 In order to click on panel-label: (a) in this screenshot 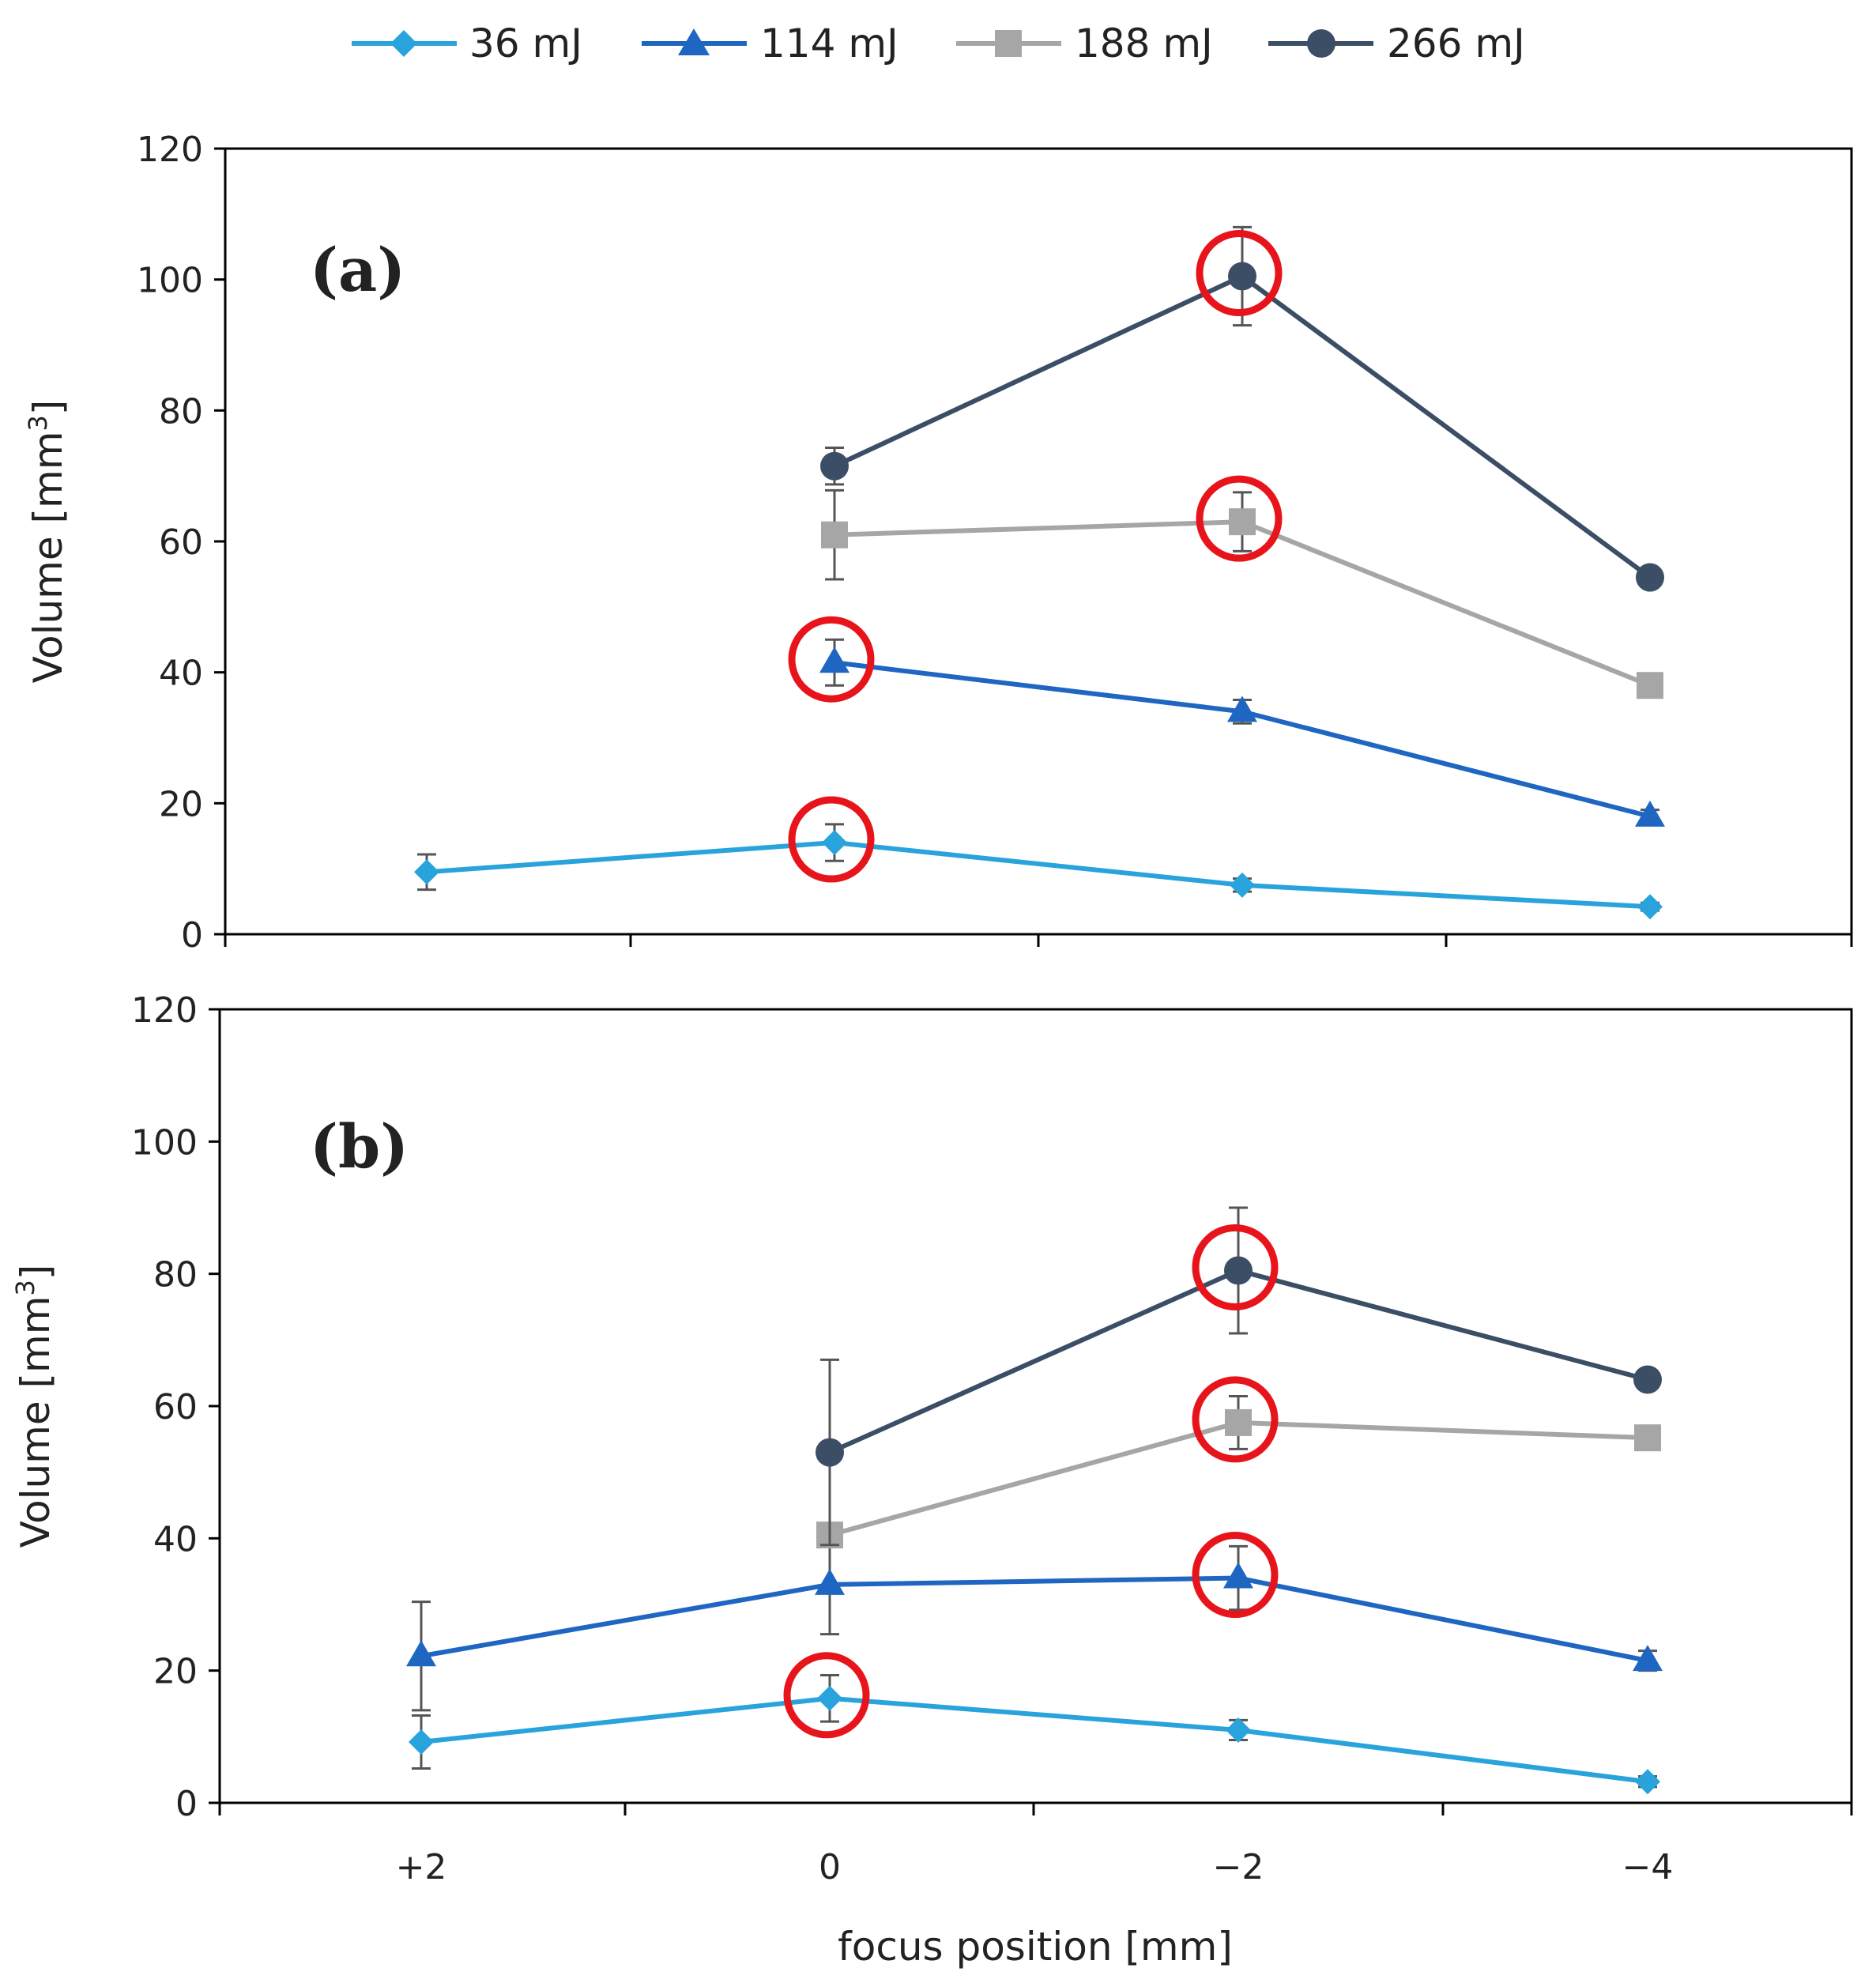, I will do `click(358, 270)`.